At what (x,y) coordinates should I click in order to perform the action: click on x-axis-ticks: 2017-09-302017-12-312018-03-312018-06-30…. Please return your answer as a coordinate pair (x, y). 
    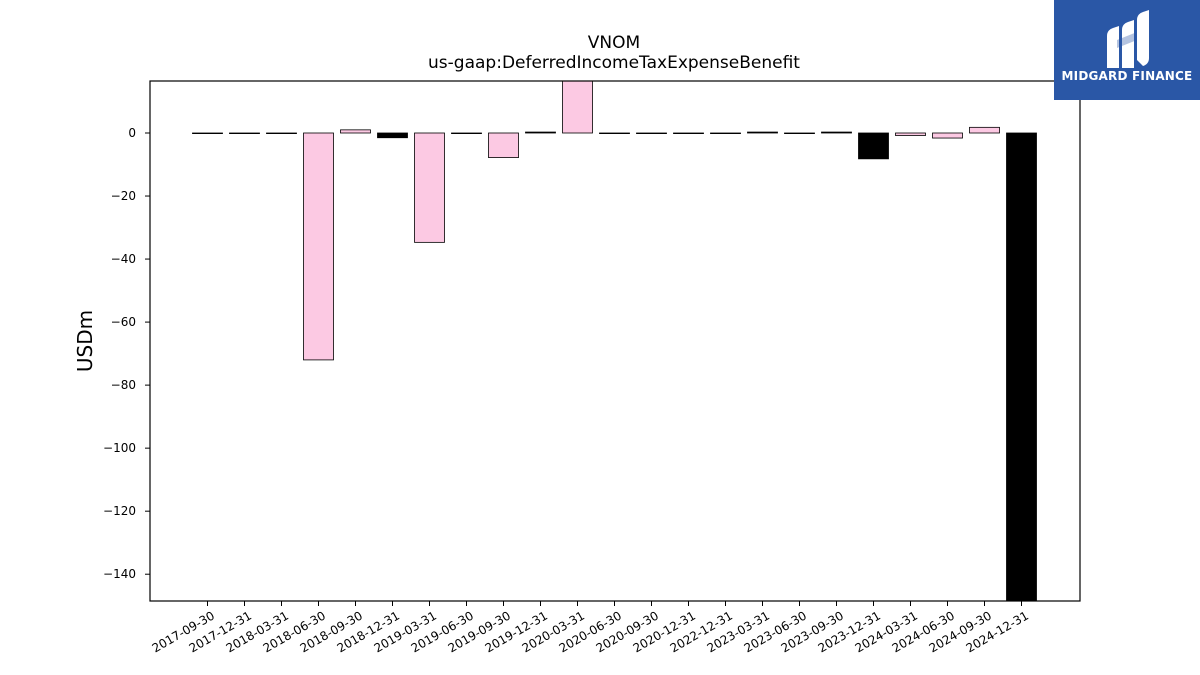
    Looking at the image, I should click on (590, 628).